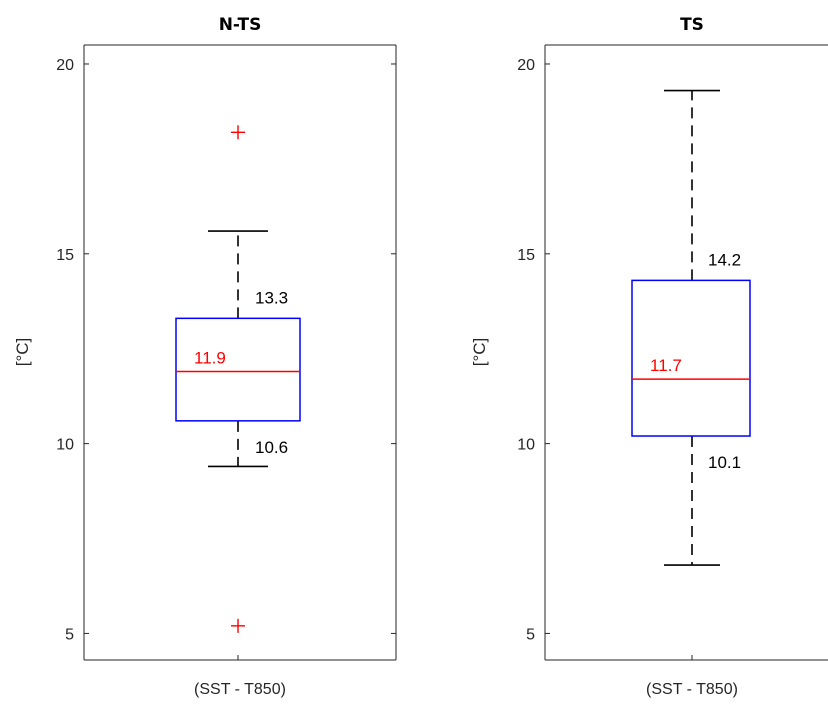 This screenshot has width=828, height=706. I want to click on median-value-label: 11.9, so click(210, 357).